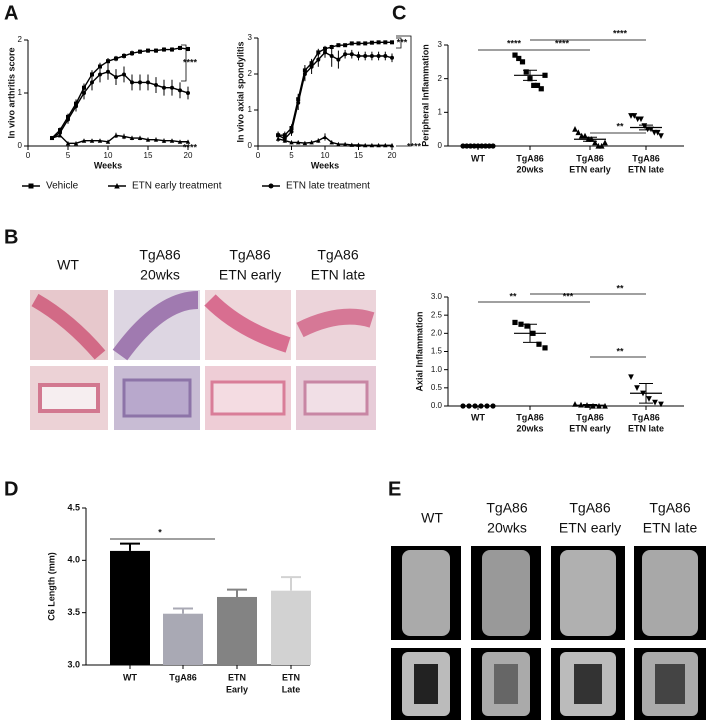 Image resolution: width=709 pixels, height=722 pixels. I want to click on panel-label: B, so click(11, 237).